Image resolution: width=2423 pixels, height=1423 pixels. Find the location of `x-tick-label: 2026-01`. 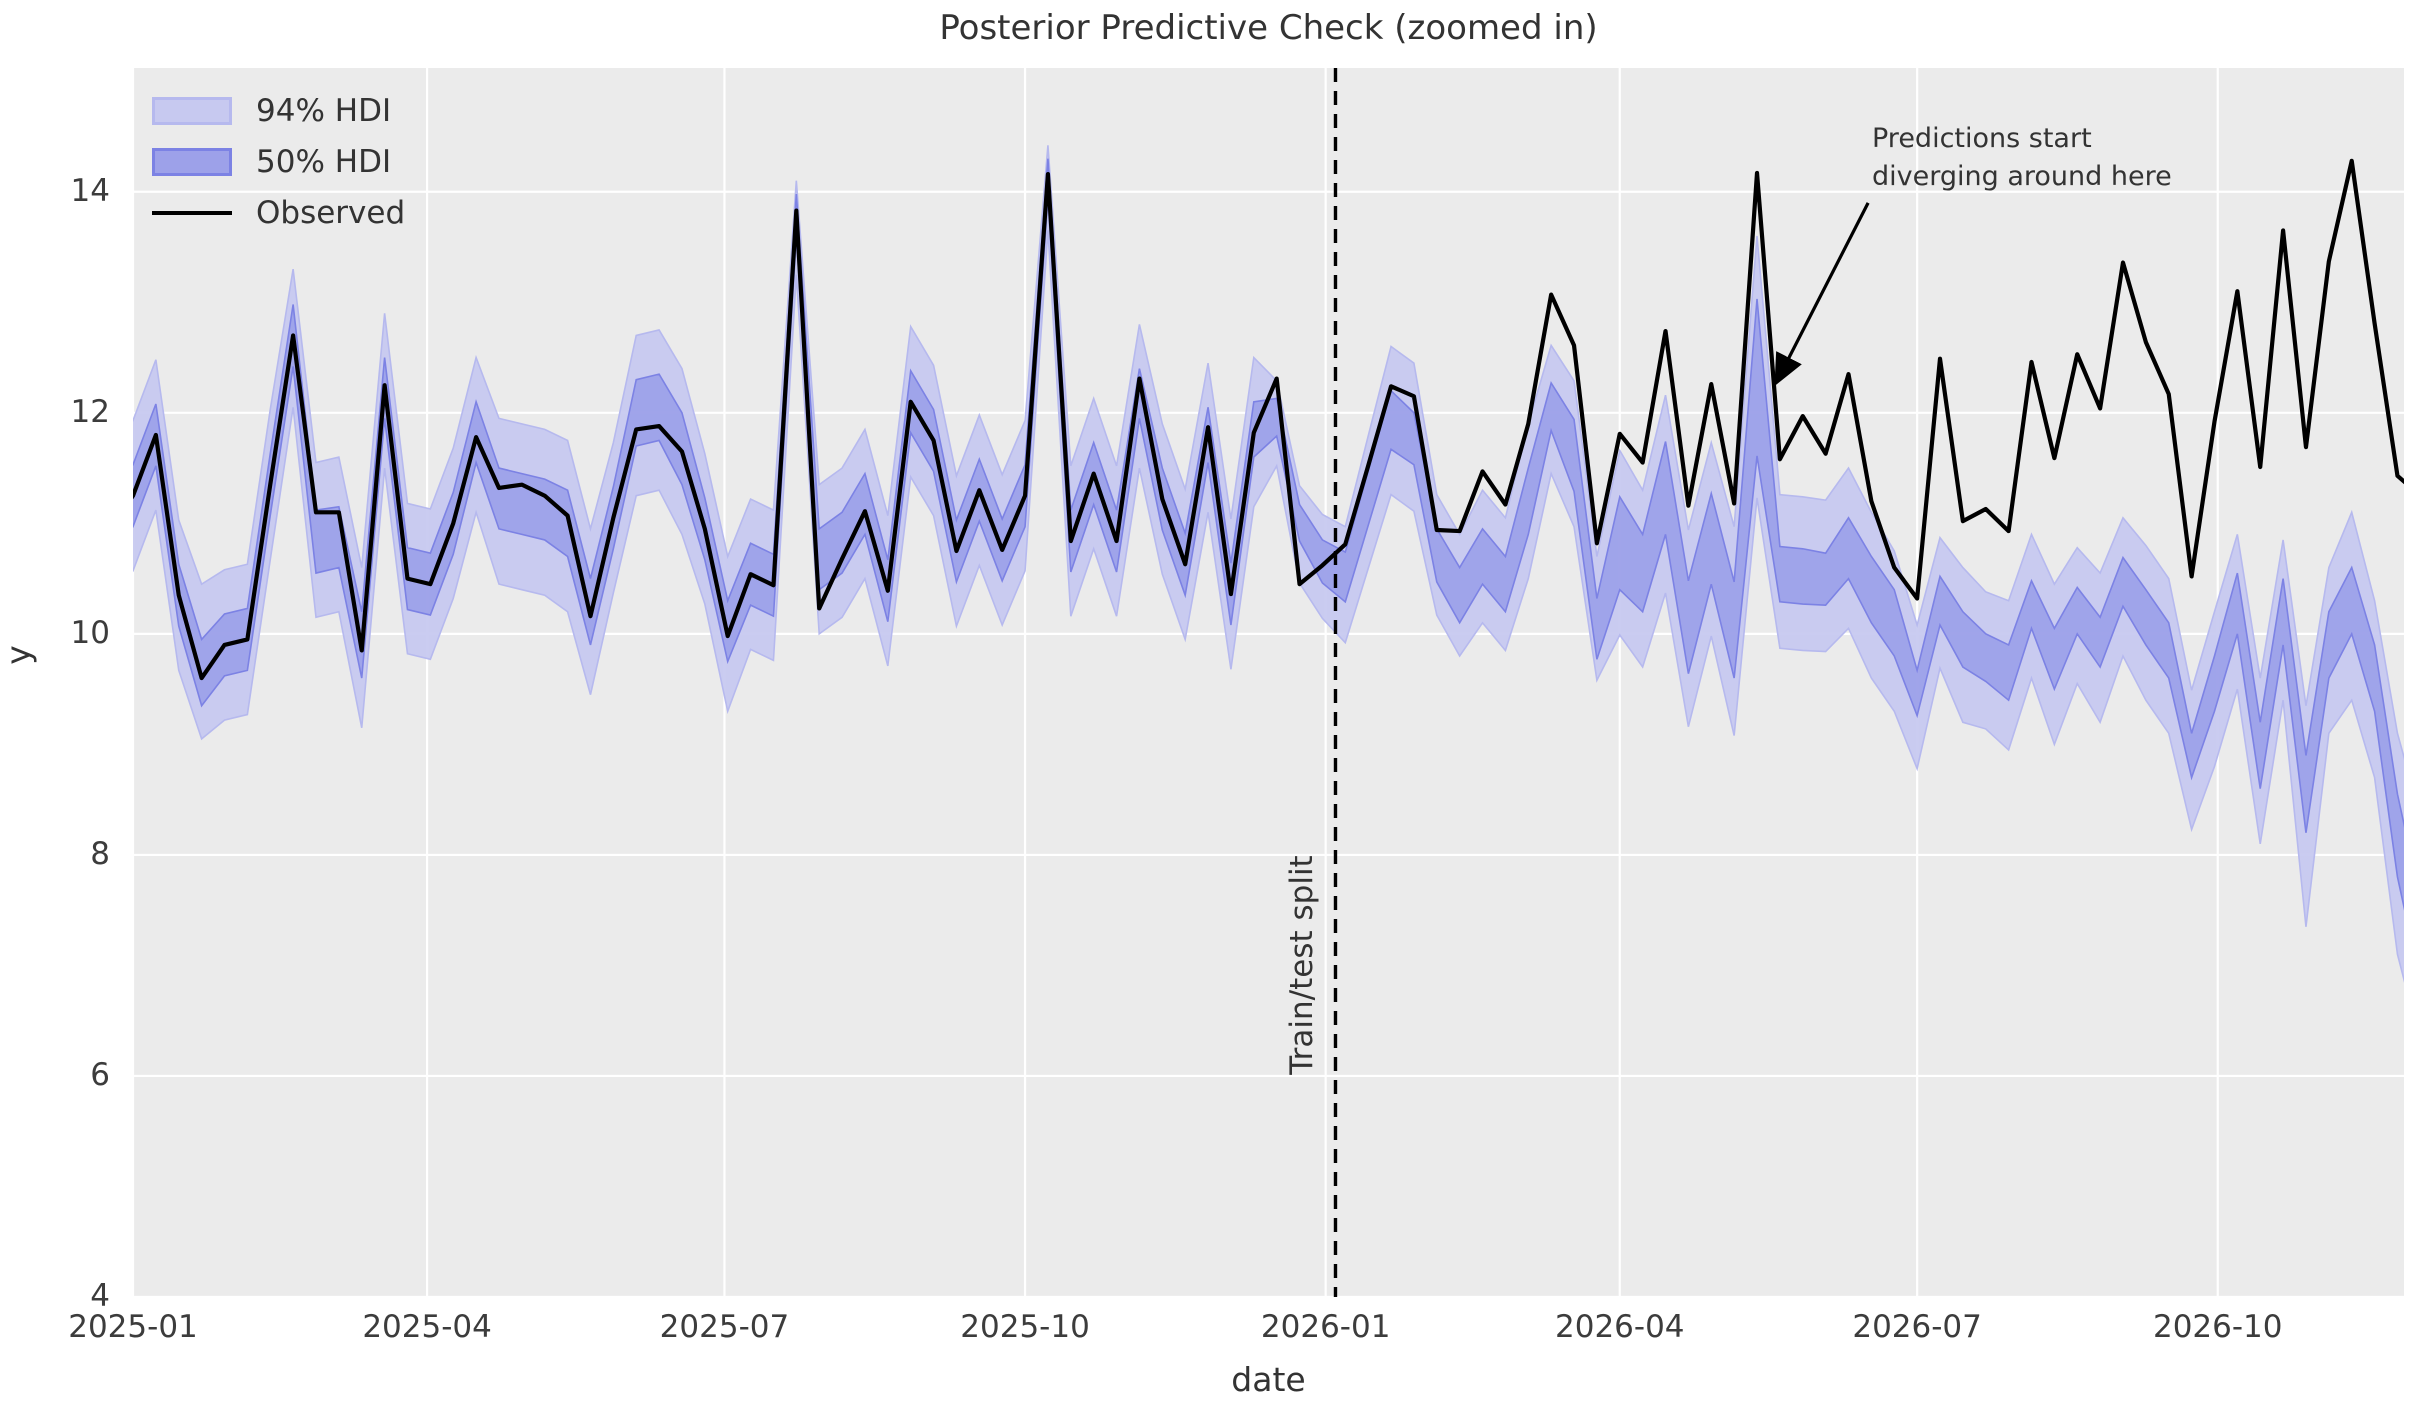

x-tick-label: 2026-01 is located at coordinates (1325, 1327).